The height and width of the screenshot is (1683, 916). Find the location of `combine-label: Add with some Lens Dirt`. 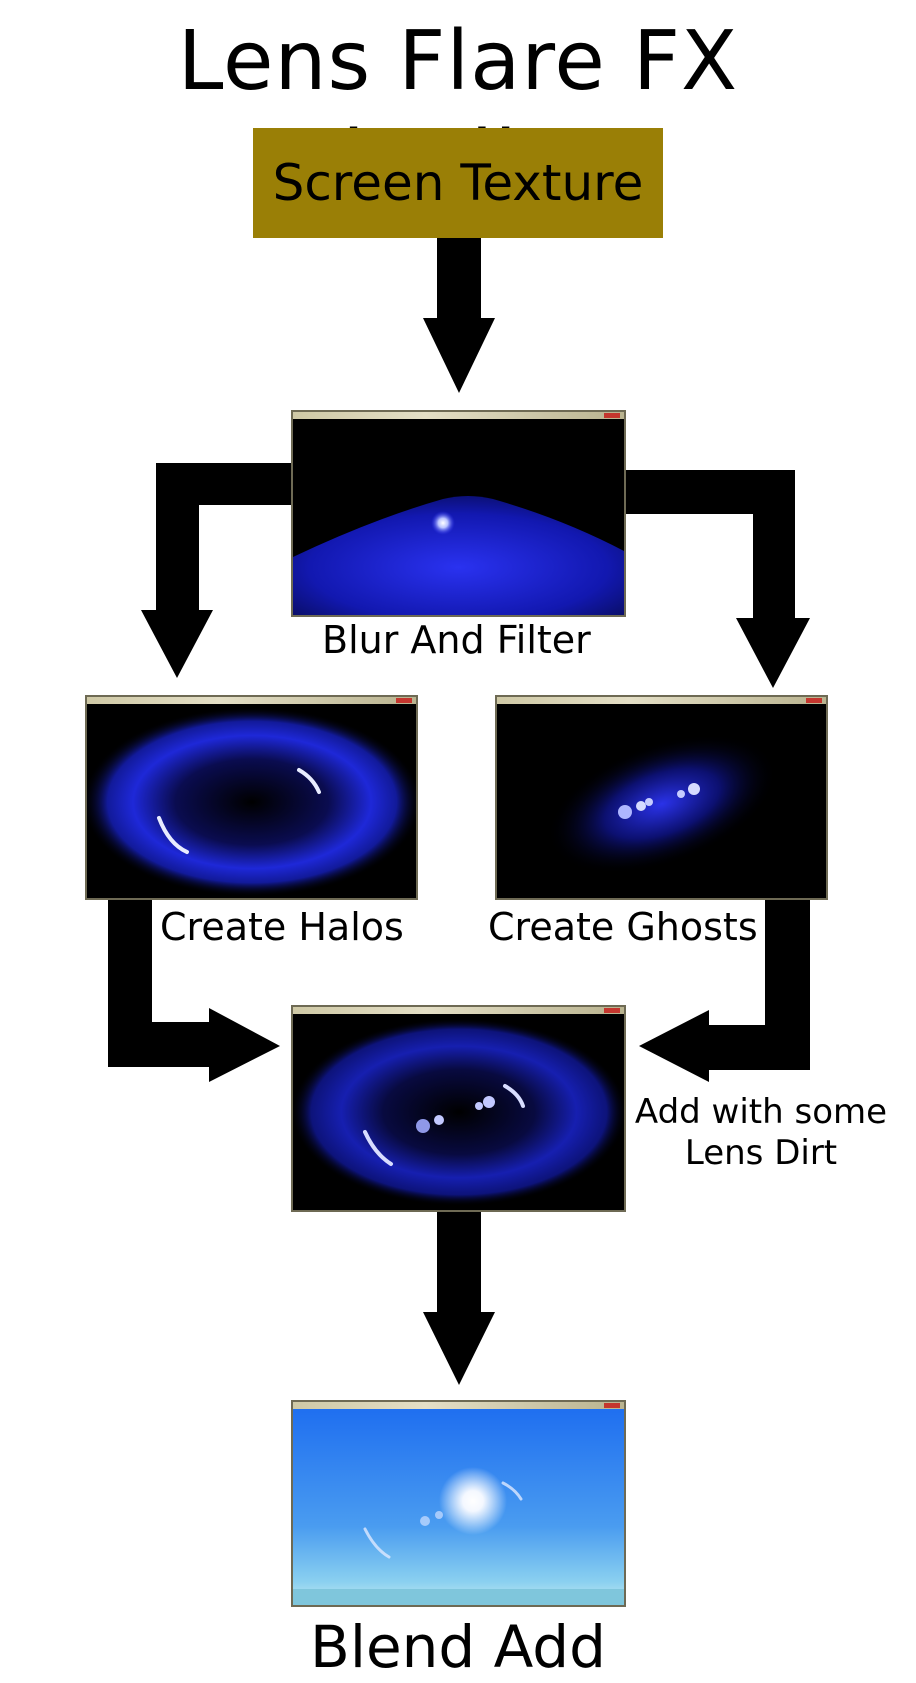

combine-label: Add with some Lens Dirt is located at coordinates (761, 1133).